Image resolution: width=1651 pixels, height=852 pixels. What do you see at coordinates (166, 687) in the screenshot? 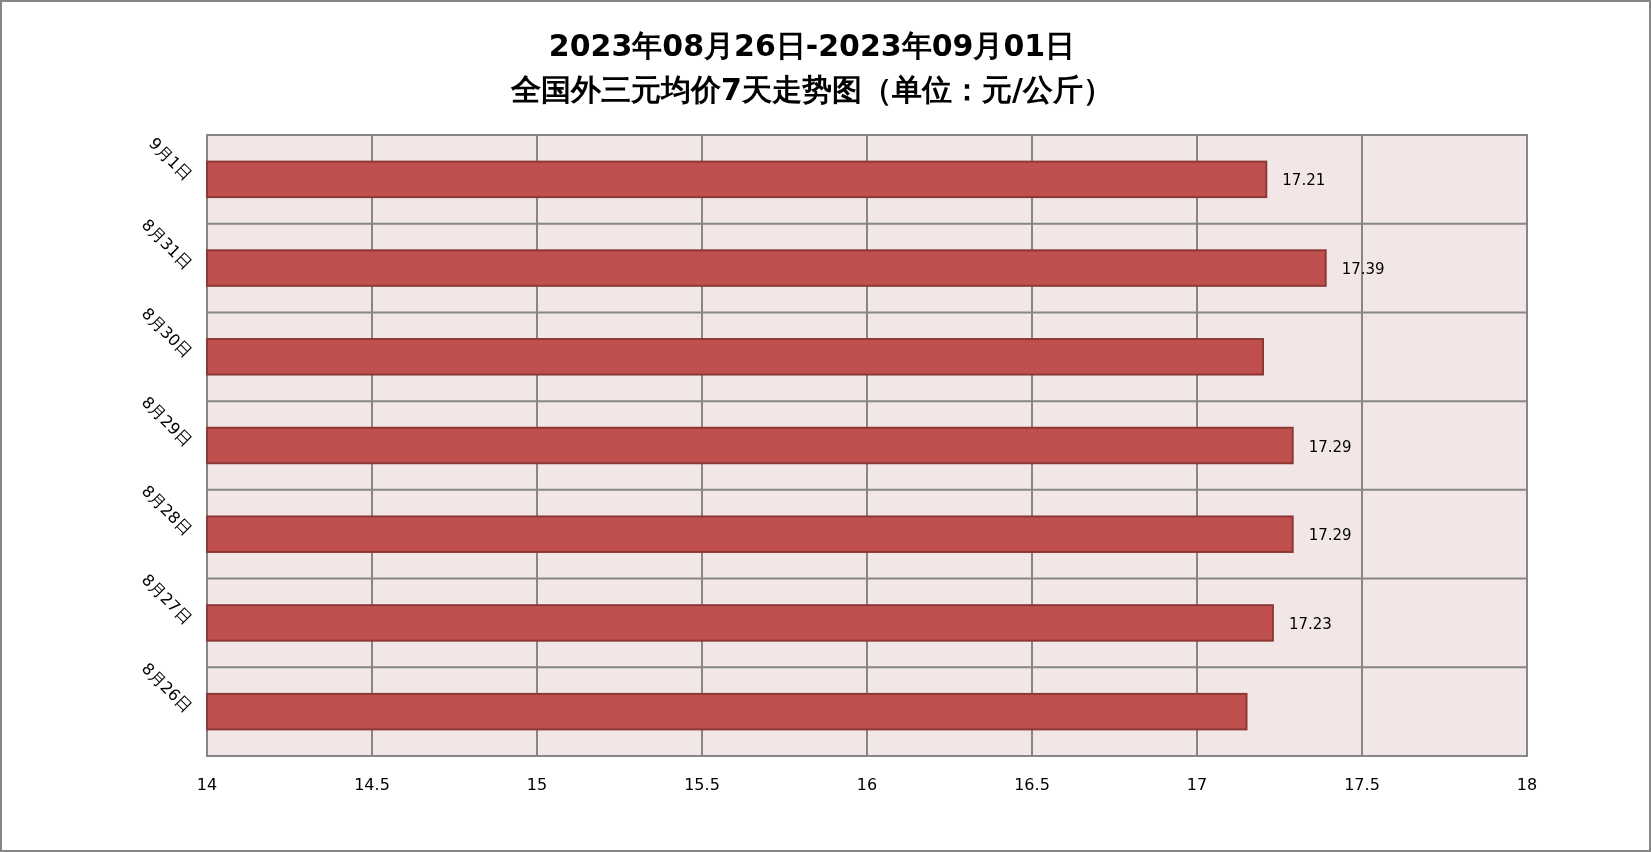
I see `y-tick-label: 8月26日` at bounding box center [166, 687].